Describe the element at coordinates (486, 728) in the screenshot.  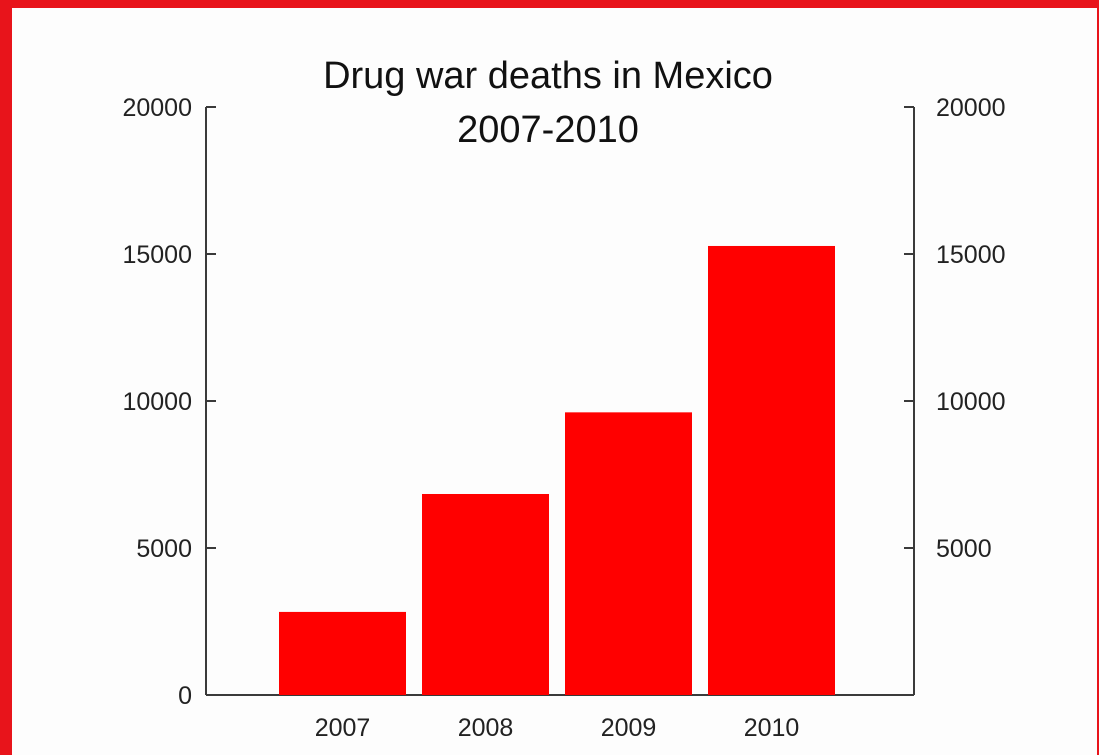
I see `x-tick-label: 2008` at that location.